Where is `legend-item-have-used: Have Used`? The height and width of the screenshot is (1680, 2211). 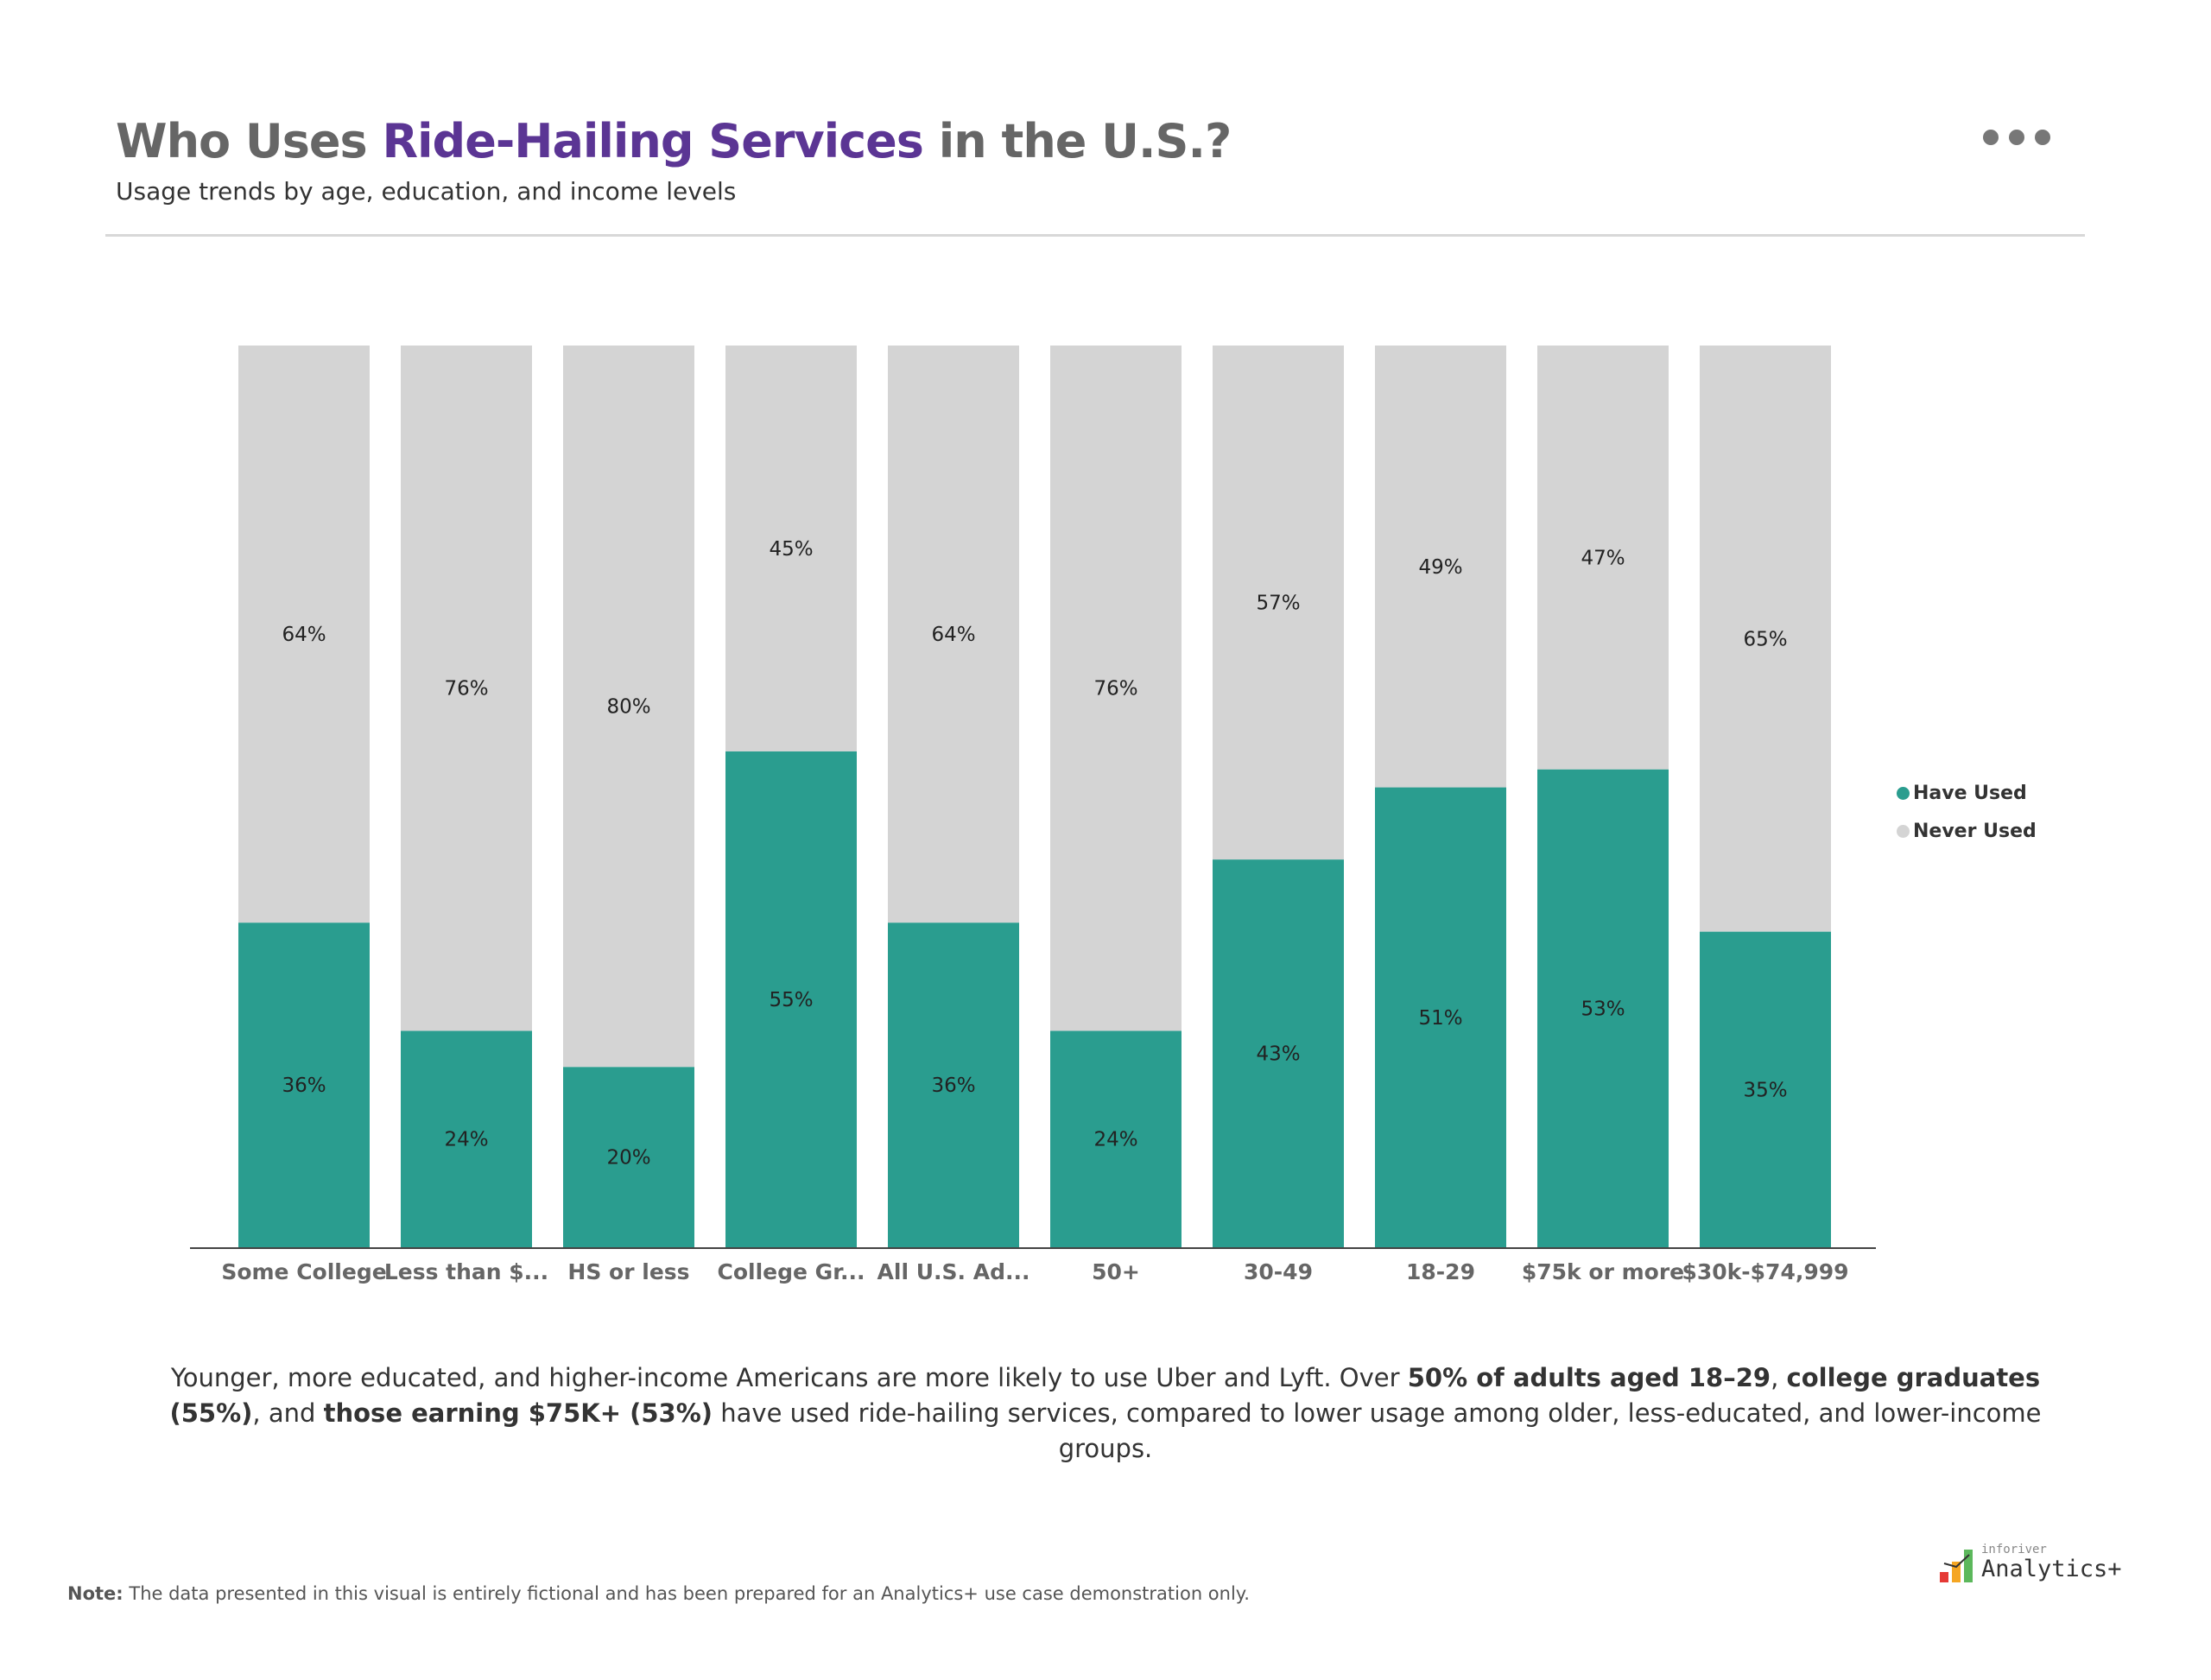 legend-item-have-used: Have Used is located at coordinates (1967, 793).